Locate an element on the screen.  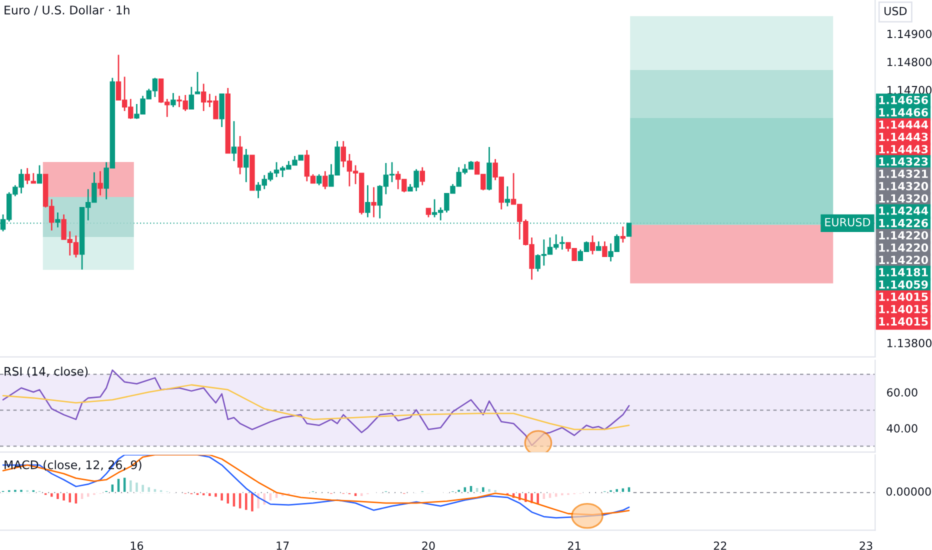
x-tick-label: 16 is located at coordinates (137, 546).